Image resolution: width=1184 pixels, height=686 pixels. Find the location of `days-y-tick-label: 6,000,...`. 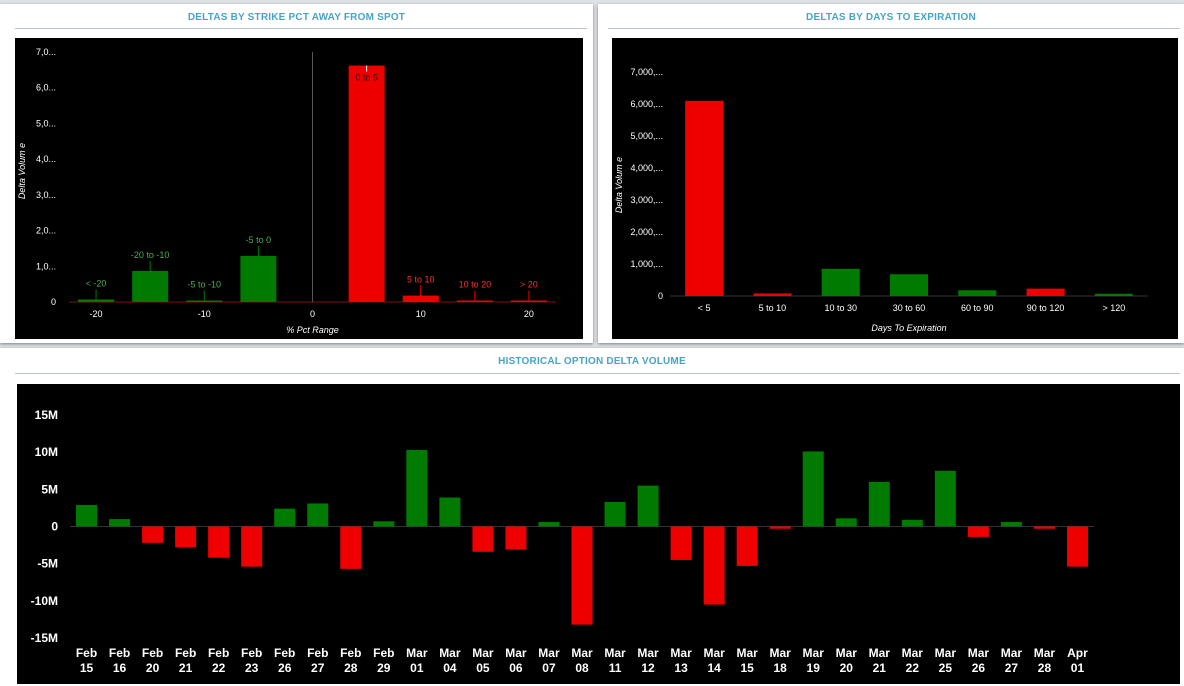

days-y-tick-label: 6,000,... is located at coordinates (646, 104).